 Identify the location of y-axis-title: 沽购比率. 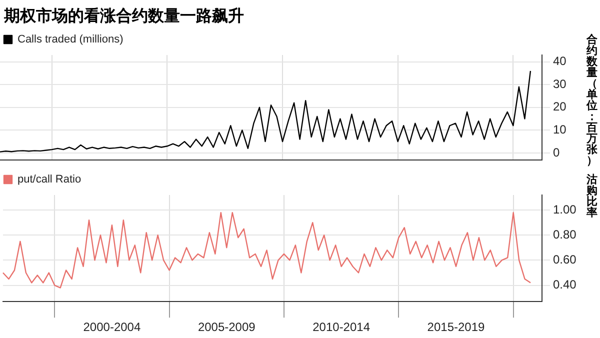
(592, 196).